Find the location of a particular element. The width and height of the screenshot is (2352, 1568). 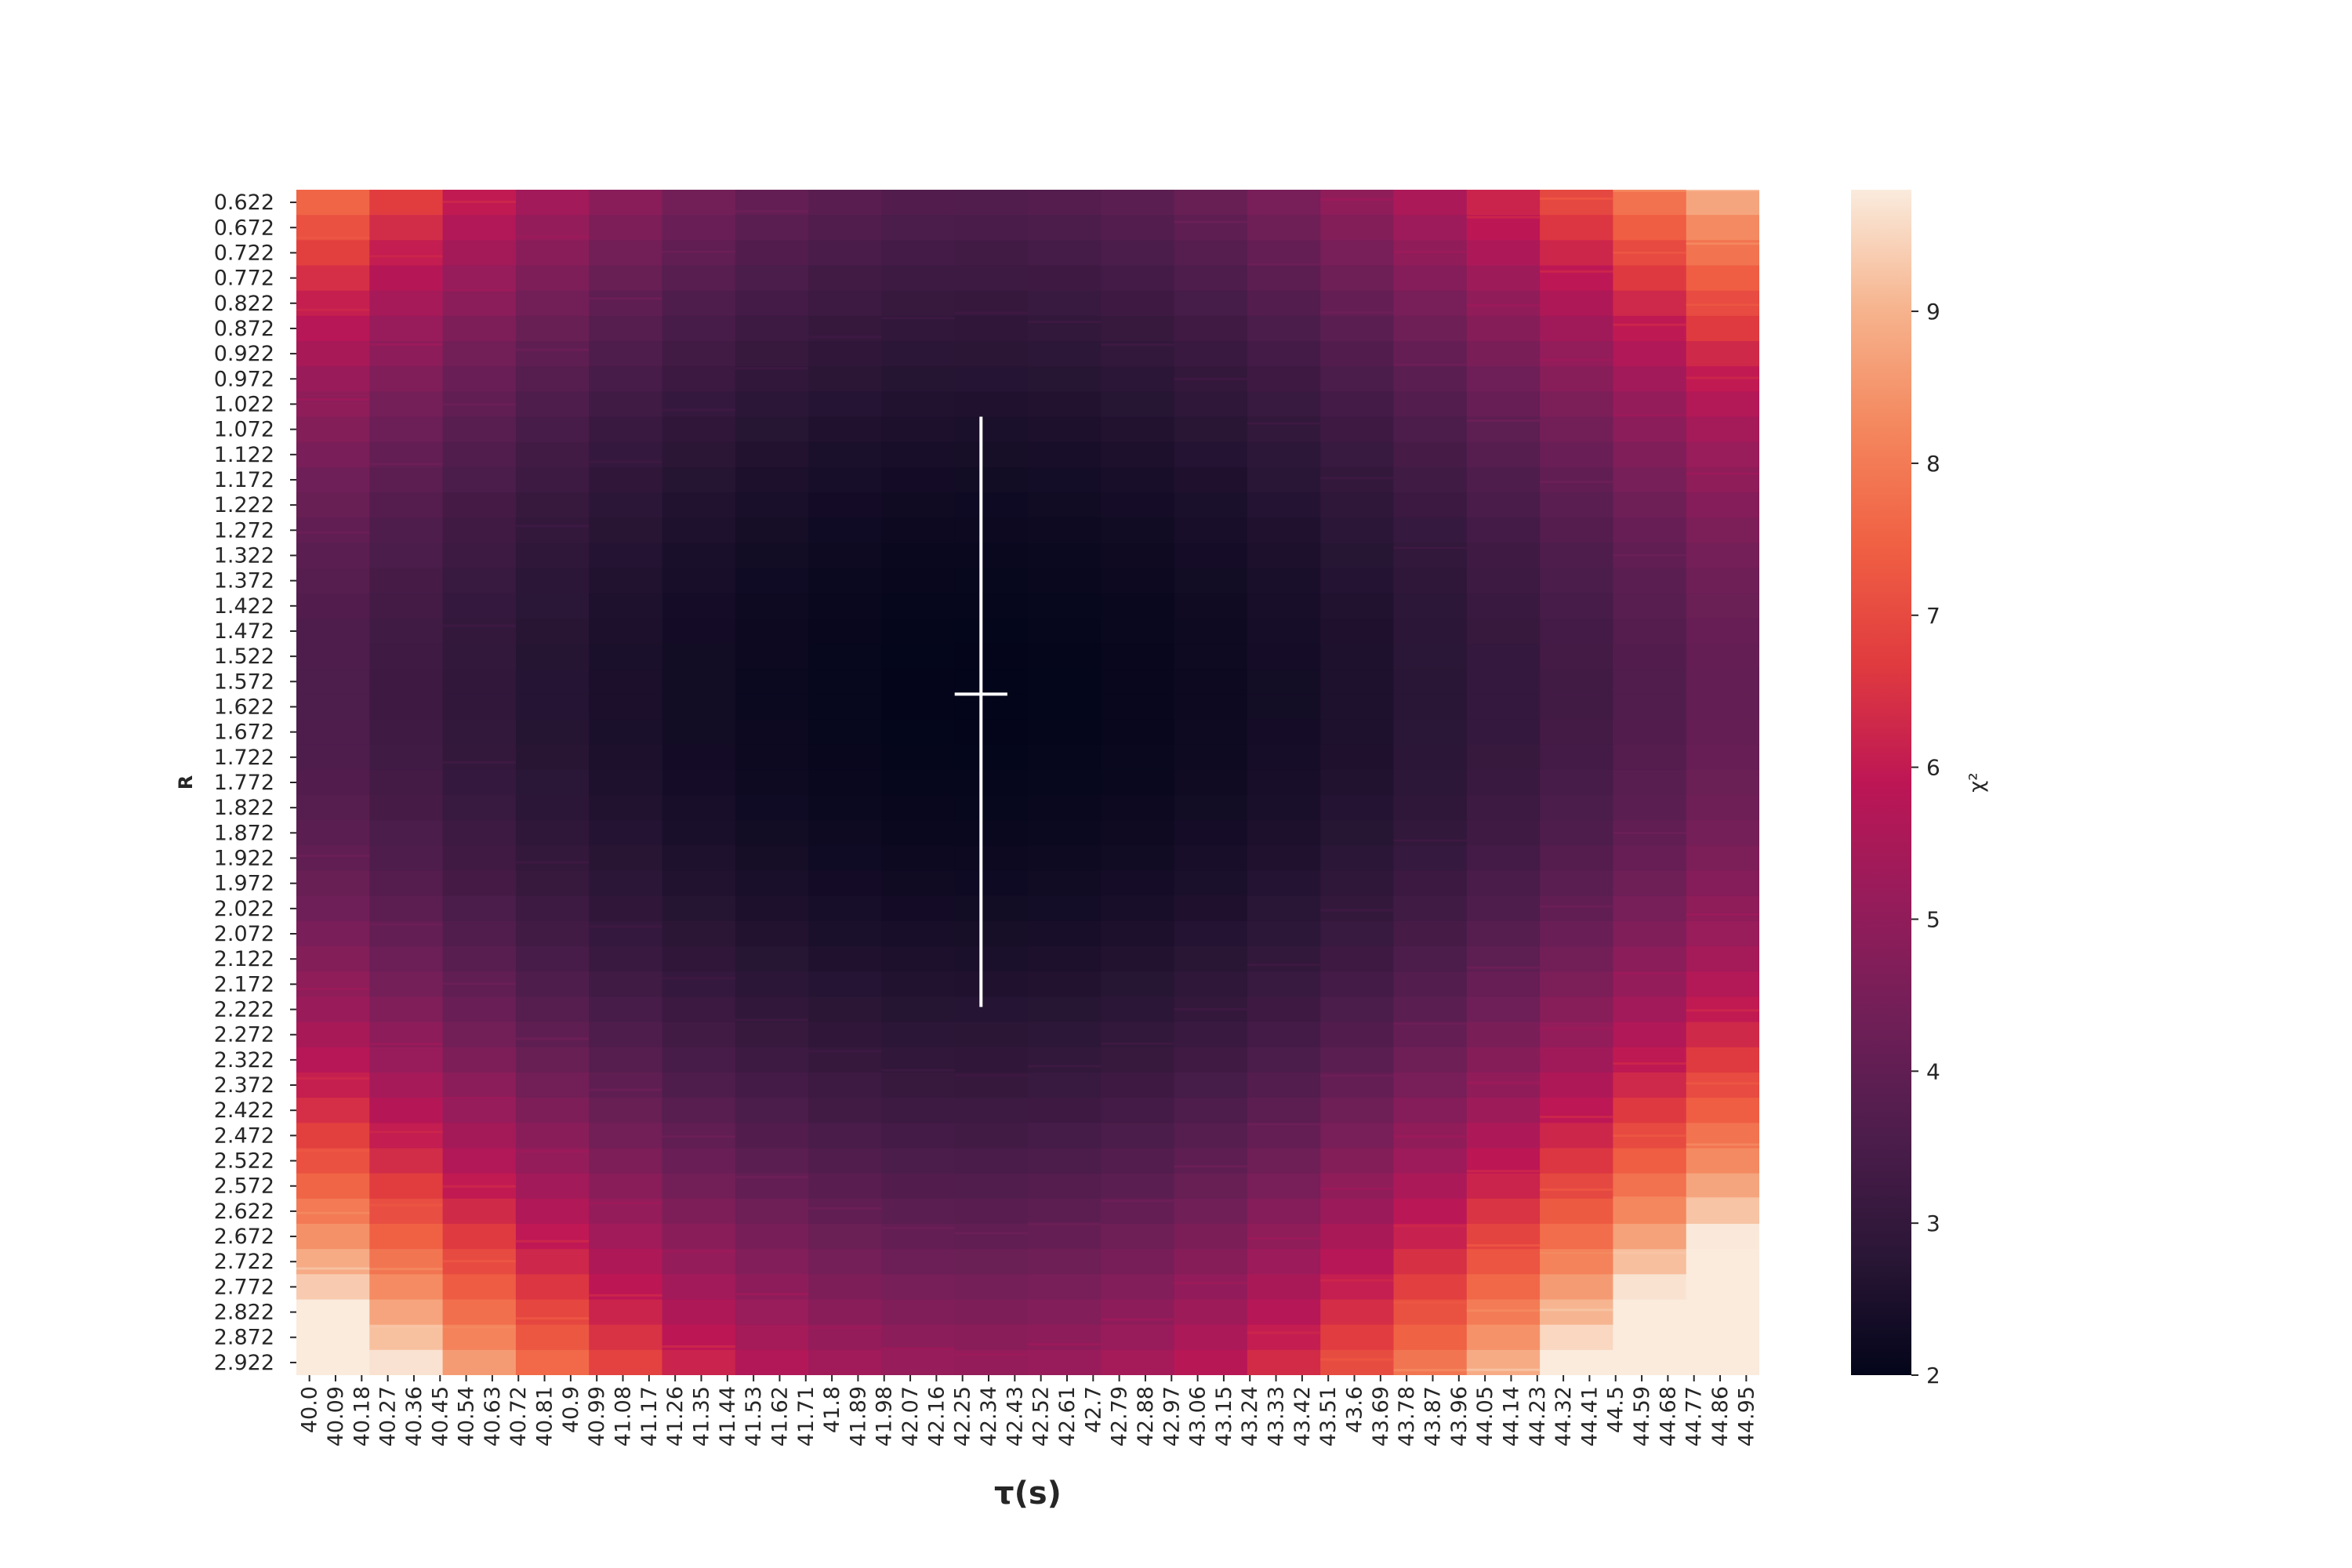

y-tick-label: 1.022 is located at coordinates (244, 404).